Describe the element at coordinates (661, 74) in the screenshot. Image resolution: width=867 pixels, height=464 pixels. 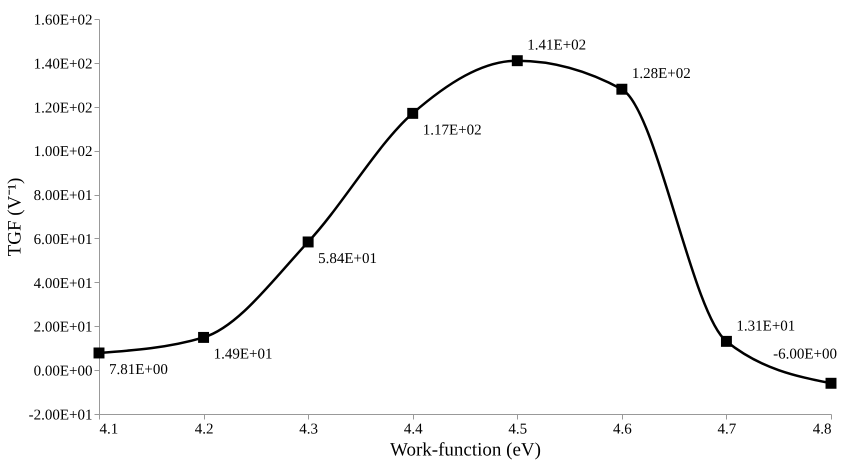
I see `data-label: 1.28E+02` at that location.